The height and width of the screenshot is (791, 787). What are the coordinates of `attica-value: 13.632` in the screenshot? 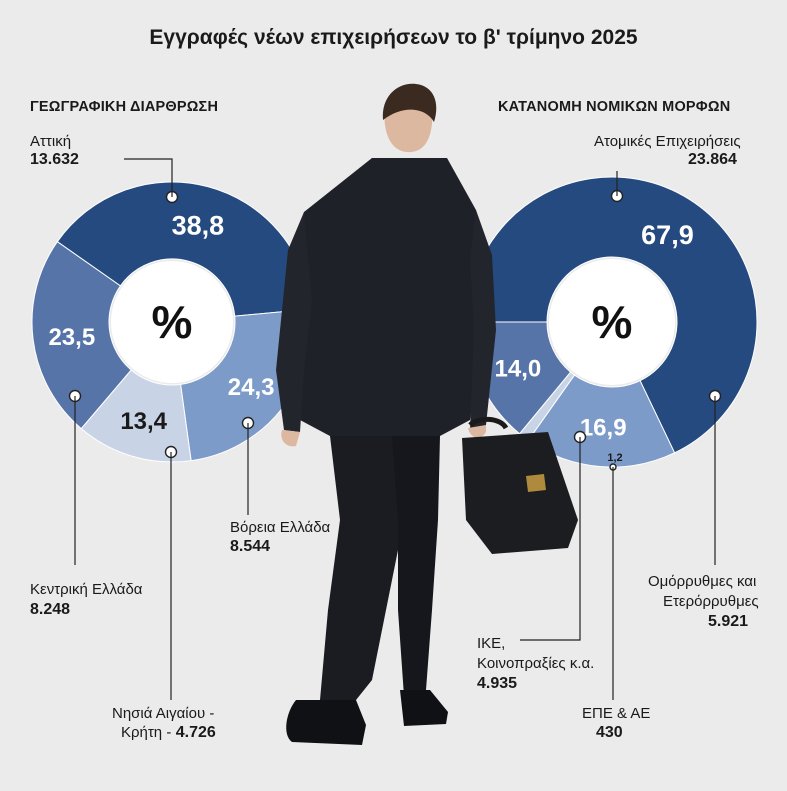 It's located at (54, 159).